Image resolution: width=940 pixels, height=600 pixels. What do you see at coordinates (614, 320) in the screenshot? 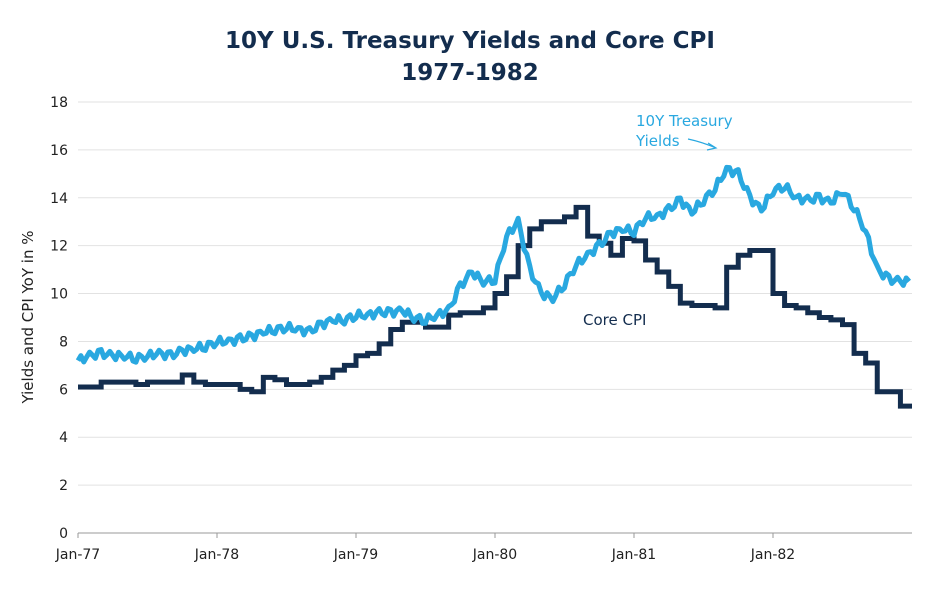
I see `cpi-label: Core CPI` at bounding box center [614, 320].